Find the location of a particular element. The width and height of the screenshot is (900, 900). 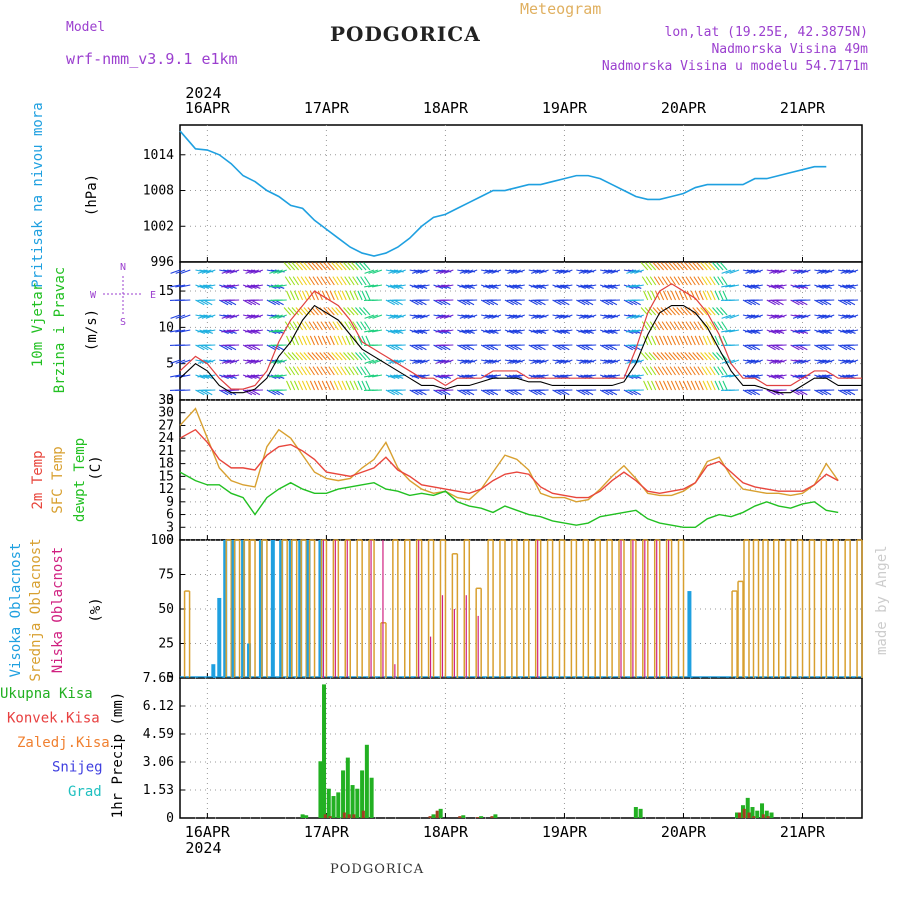

y-tick-label: 100 is located at coordinates (162, 540).